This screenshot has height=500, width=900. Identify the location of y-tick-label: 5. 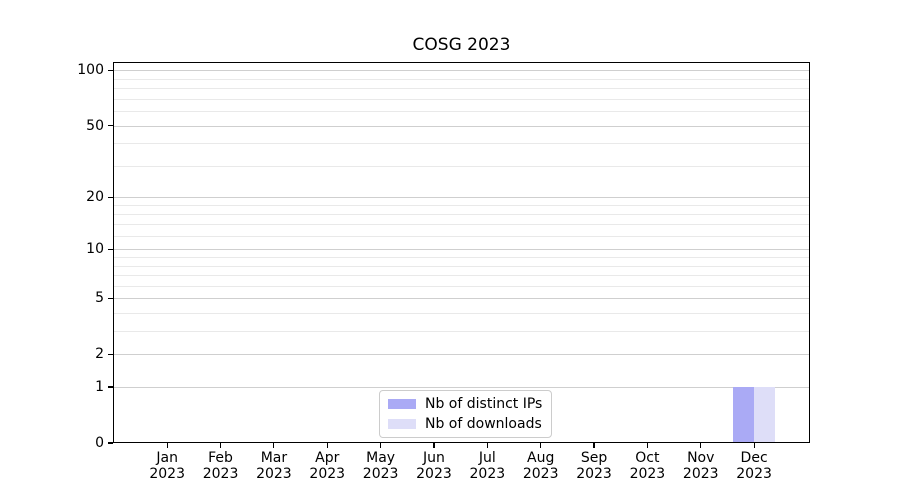
(99, 298).